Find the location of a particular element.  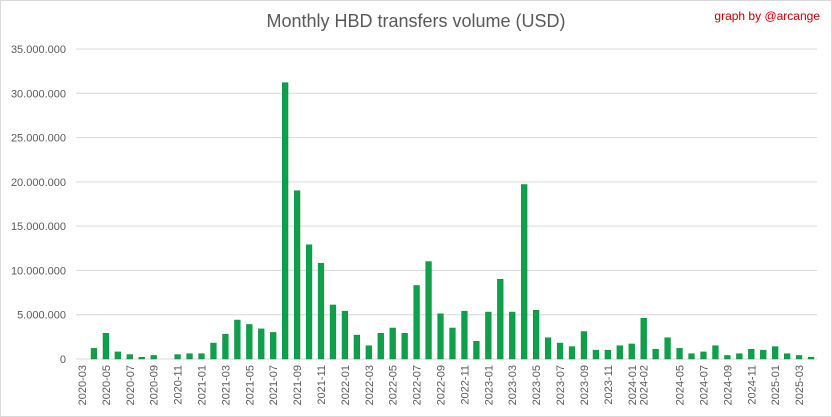

x-tick-label: 2021-03 is located at coordinates (226, 385).